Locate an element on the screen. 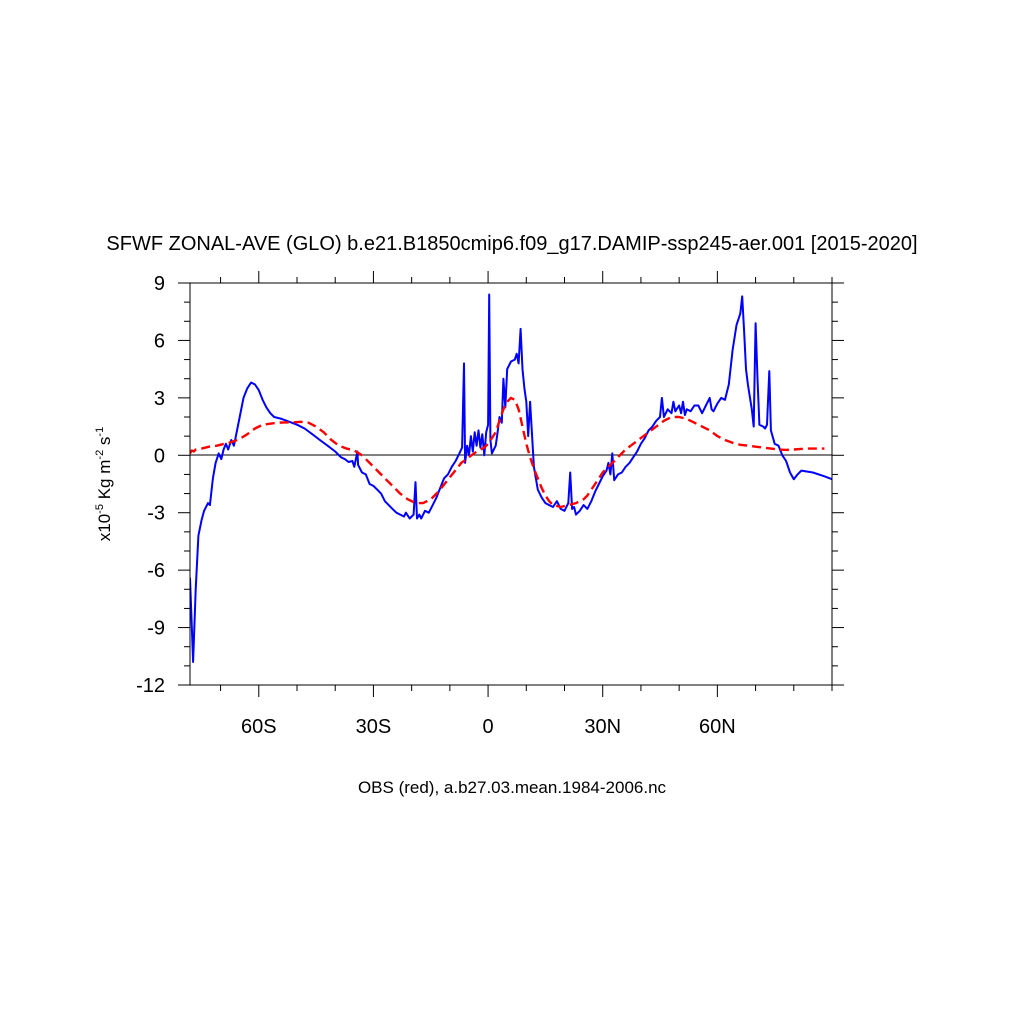  x-tick-label: 30S is located at coordinates (374, 727).